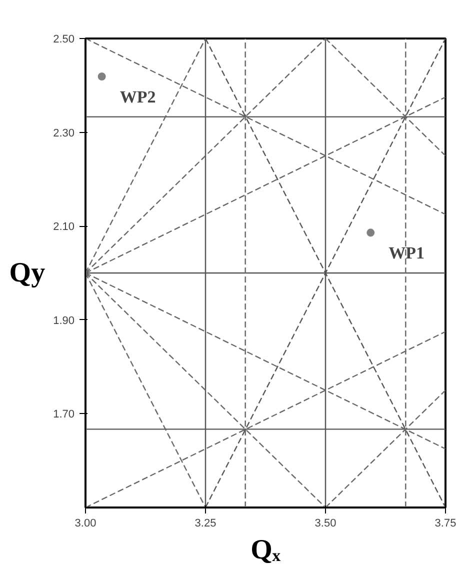 Image resolution: width=471 pixels, height=577 pixels. Describe the element at coordinates (445, 524) in the screenshot. I see `x-tick-label: 3.75` at that location.